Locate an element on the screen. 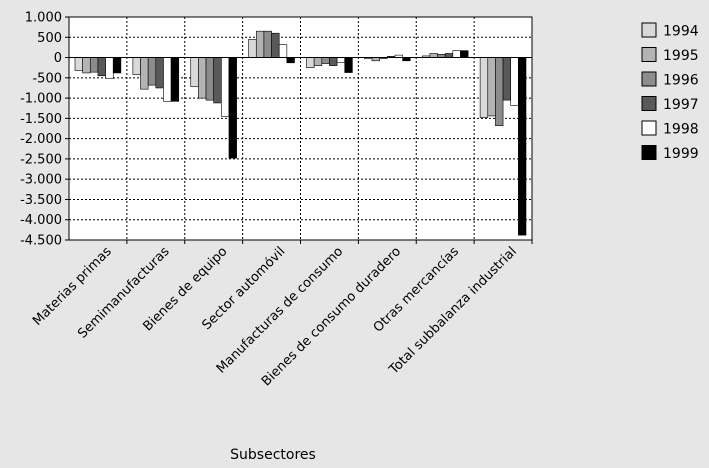 The image size is (709, 468). x-tick-label: Total subbalanza industrial is located at coordinates (453, 311).